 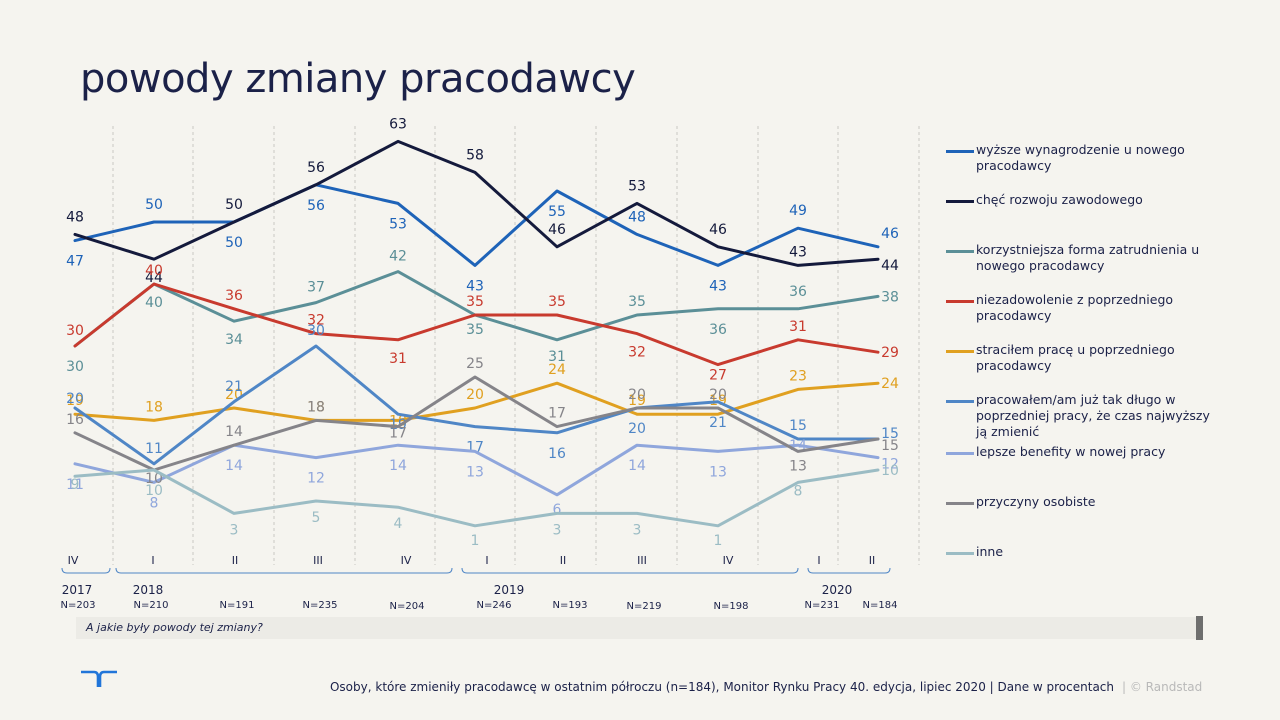 I want to click on data-label-s6-p7: 16, so click(x=557, y=454).